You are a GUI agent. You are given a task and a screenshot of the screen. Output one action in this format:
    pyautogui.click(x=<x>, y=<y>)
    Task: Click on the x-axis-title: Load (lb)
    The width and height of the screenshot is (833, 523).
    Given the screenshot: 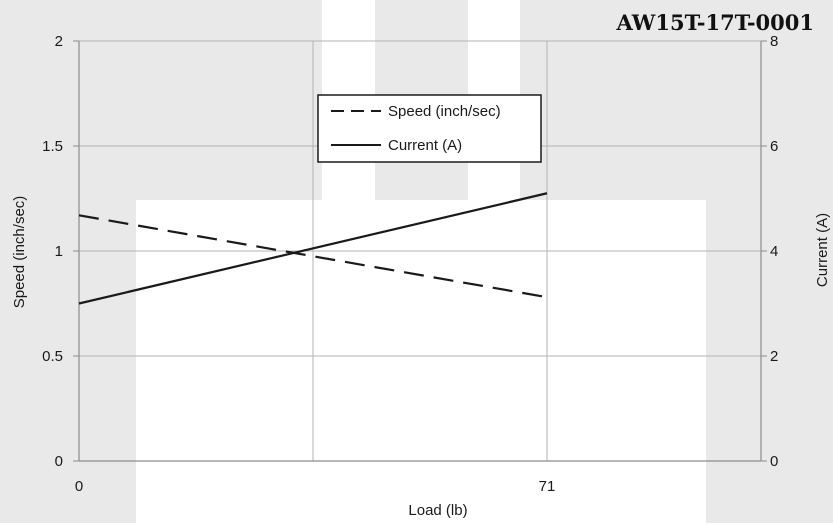 What is the action you would take?
    pyautogui.click(x=437, y=510)
    